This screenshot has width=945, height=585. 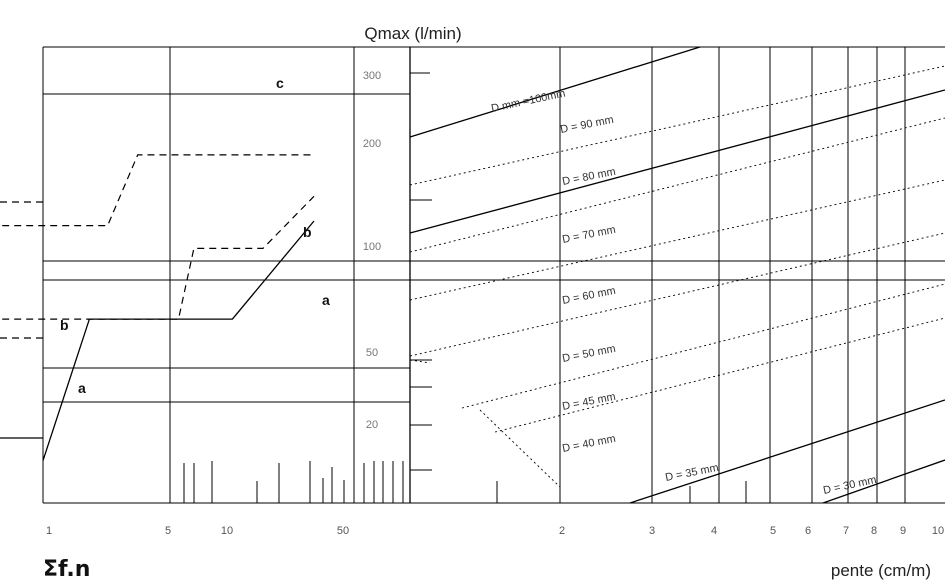 I want to click on curve-label-c-4: c, so click(x=280, y=83).